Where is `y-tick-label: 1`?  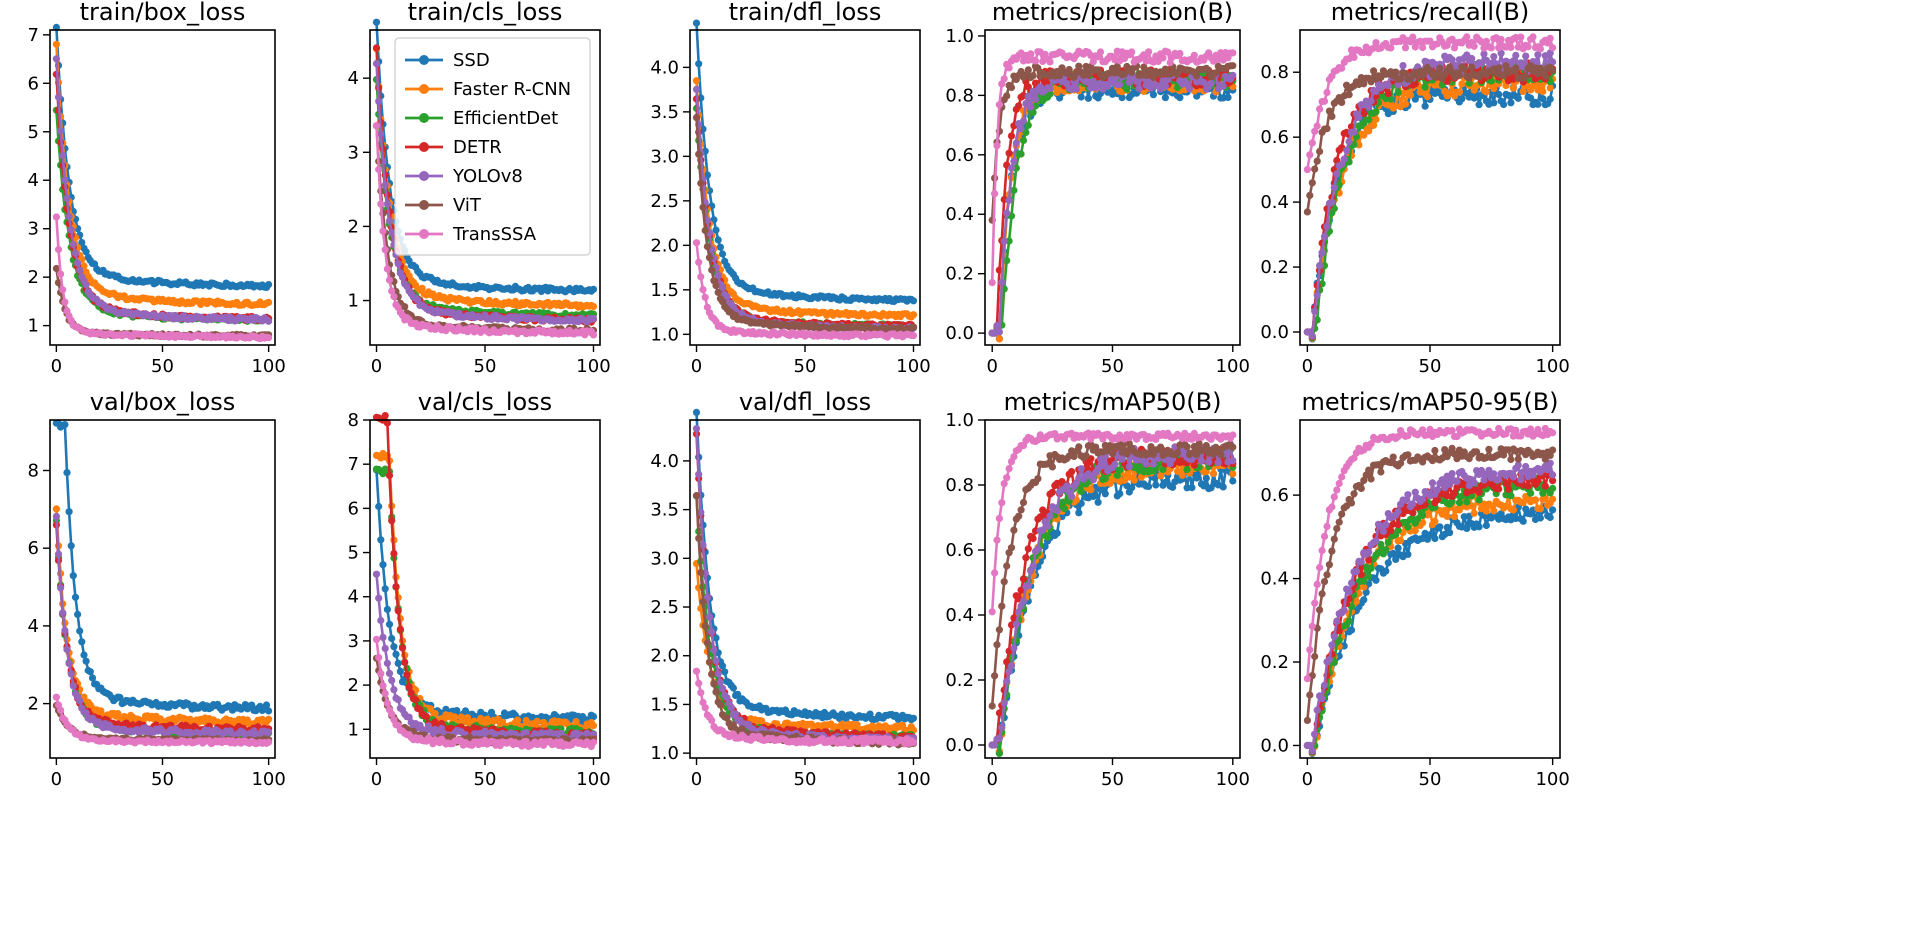 y-tick-label: 1 is located at coordinates (33, 326).